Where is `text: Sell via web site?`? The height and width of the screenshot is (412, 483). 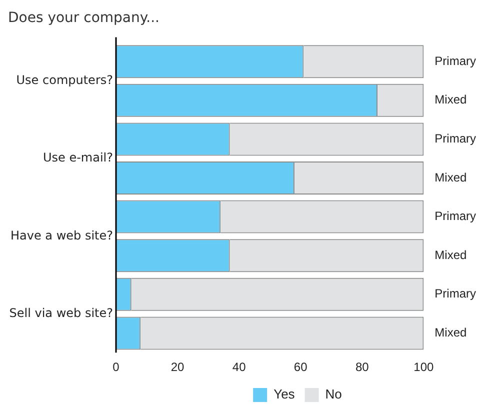
text: Sell via web site? is located at coordinates (61, 313).